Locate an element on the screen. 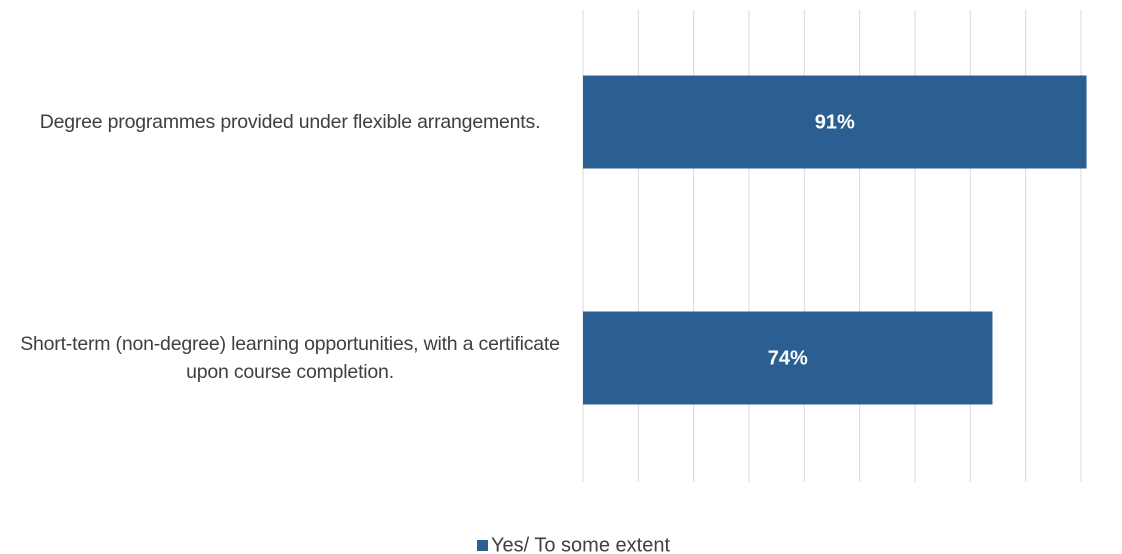 The height and width of the screenshot is (554, 1122). legend-label: Yes/ To some extent is located at coordinates (580, 544).